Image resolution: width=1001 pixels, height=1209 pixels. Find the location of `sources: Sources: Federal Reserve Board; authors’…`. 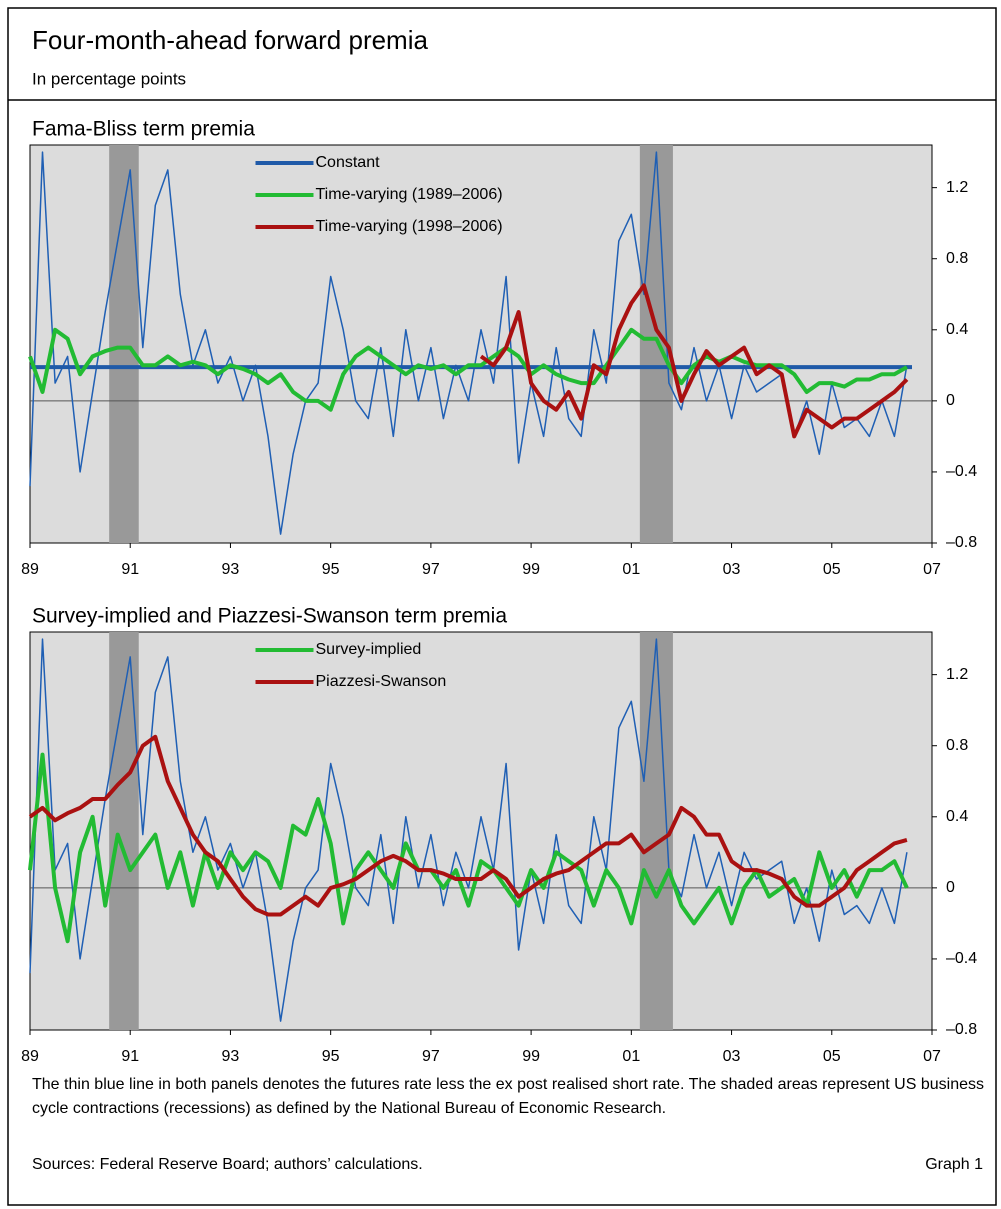

sources: Sources: Federal Reserve Board; authors’… is located at coordinates (227, 1164).